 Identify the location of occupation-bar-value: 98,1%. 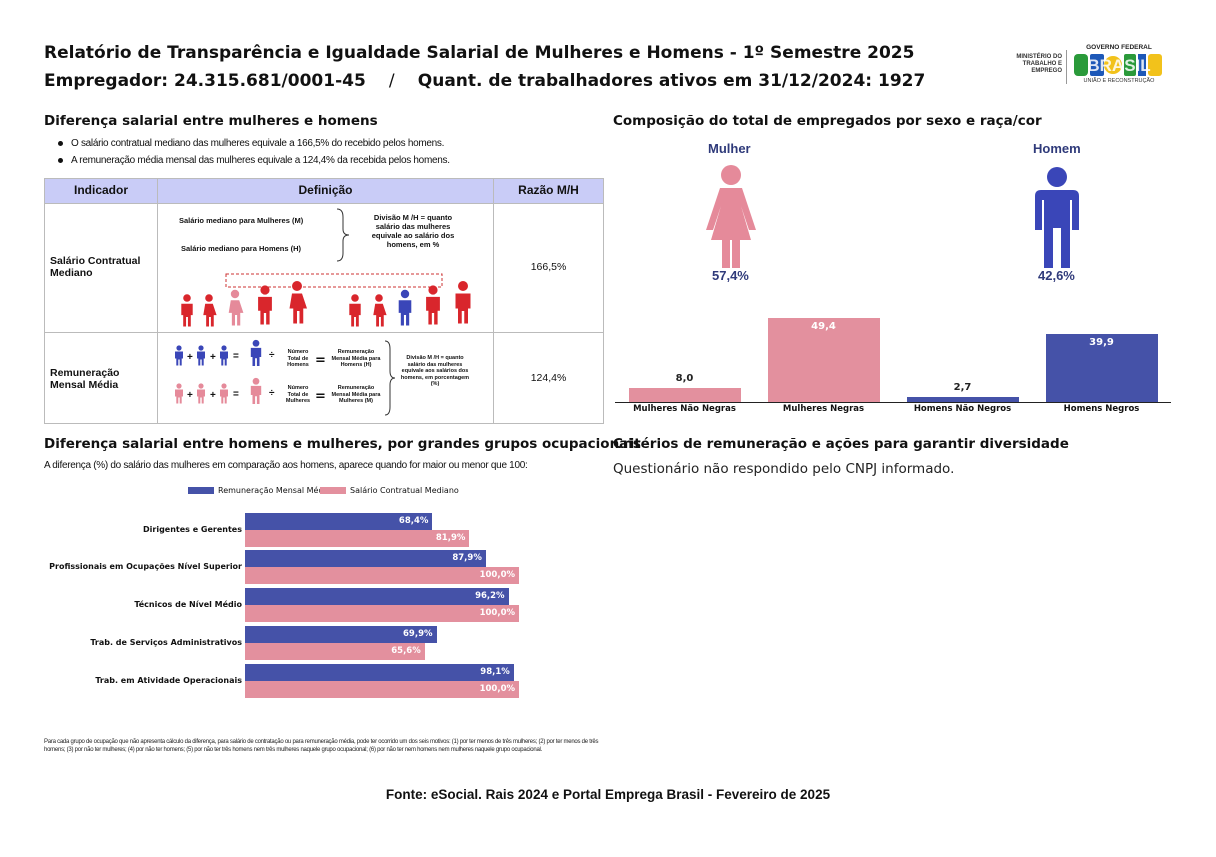
(495, 672).